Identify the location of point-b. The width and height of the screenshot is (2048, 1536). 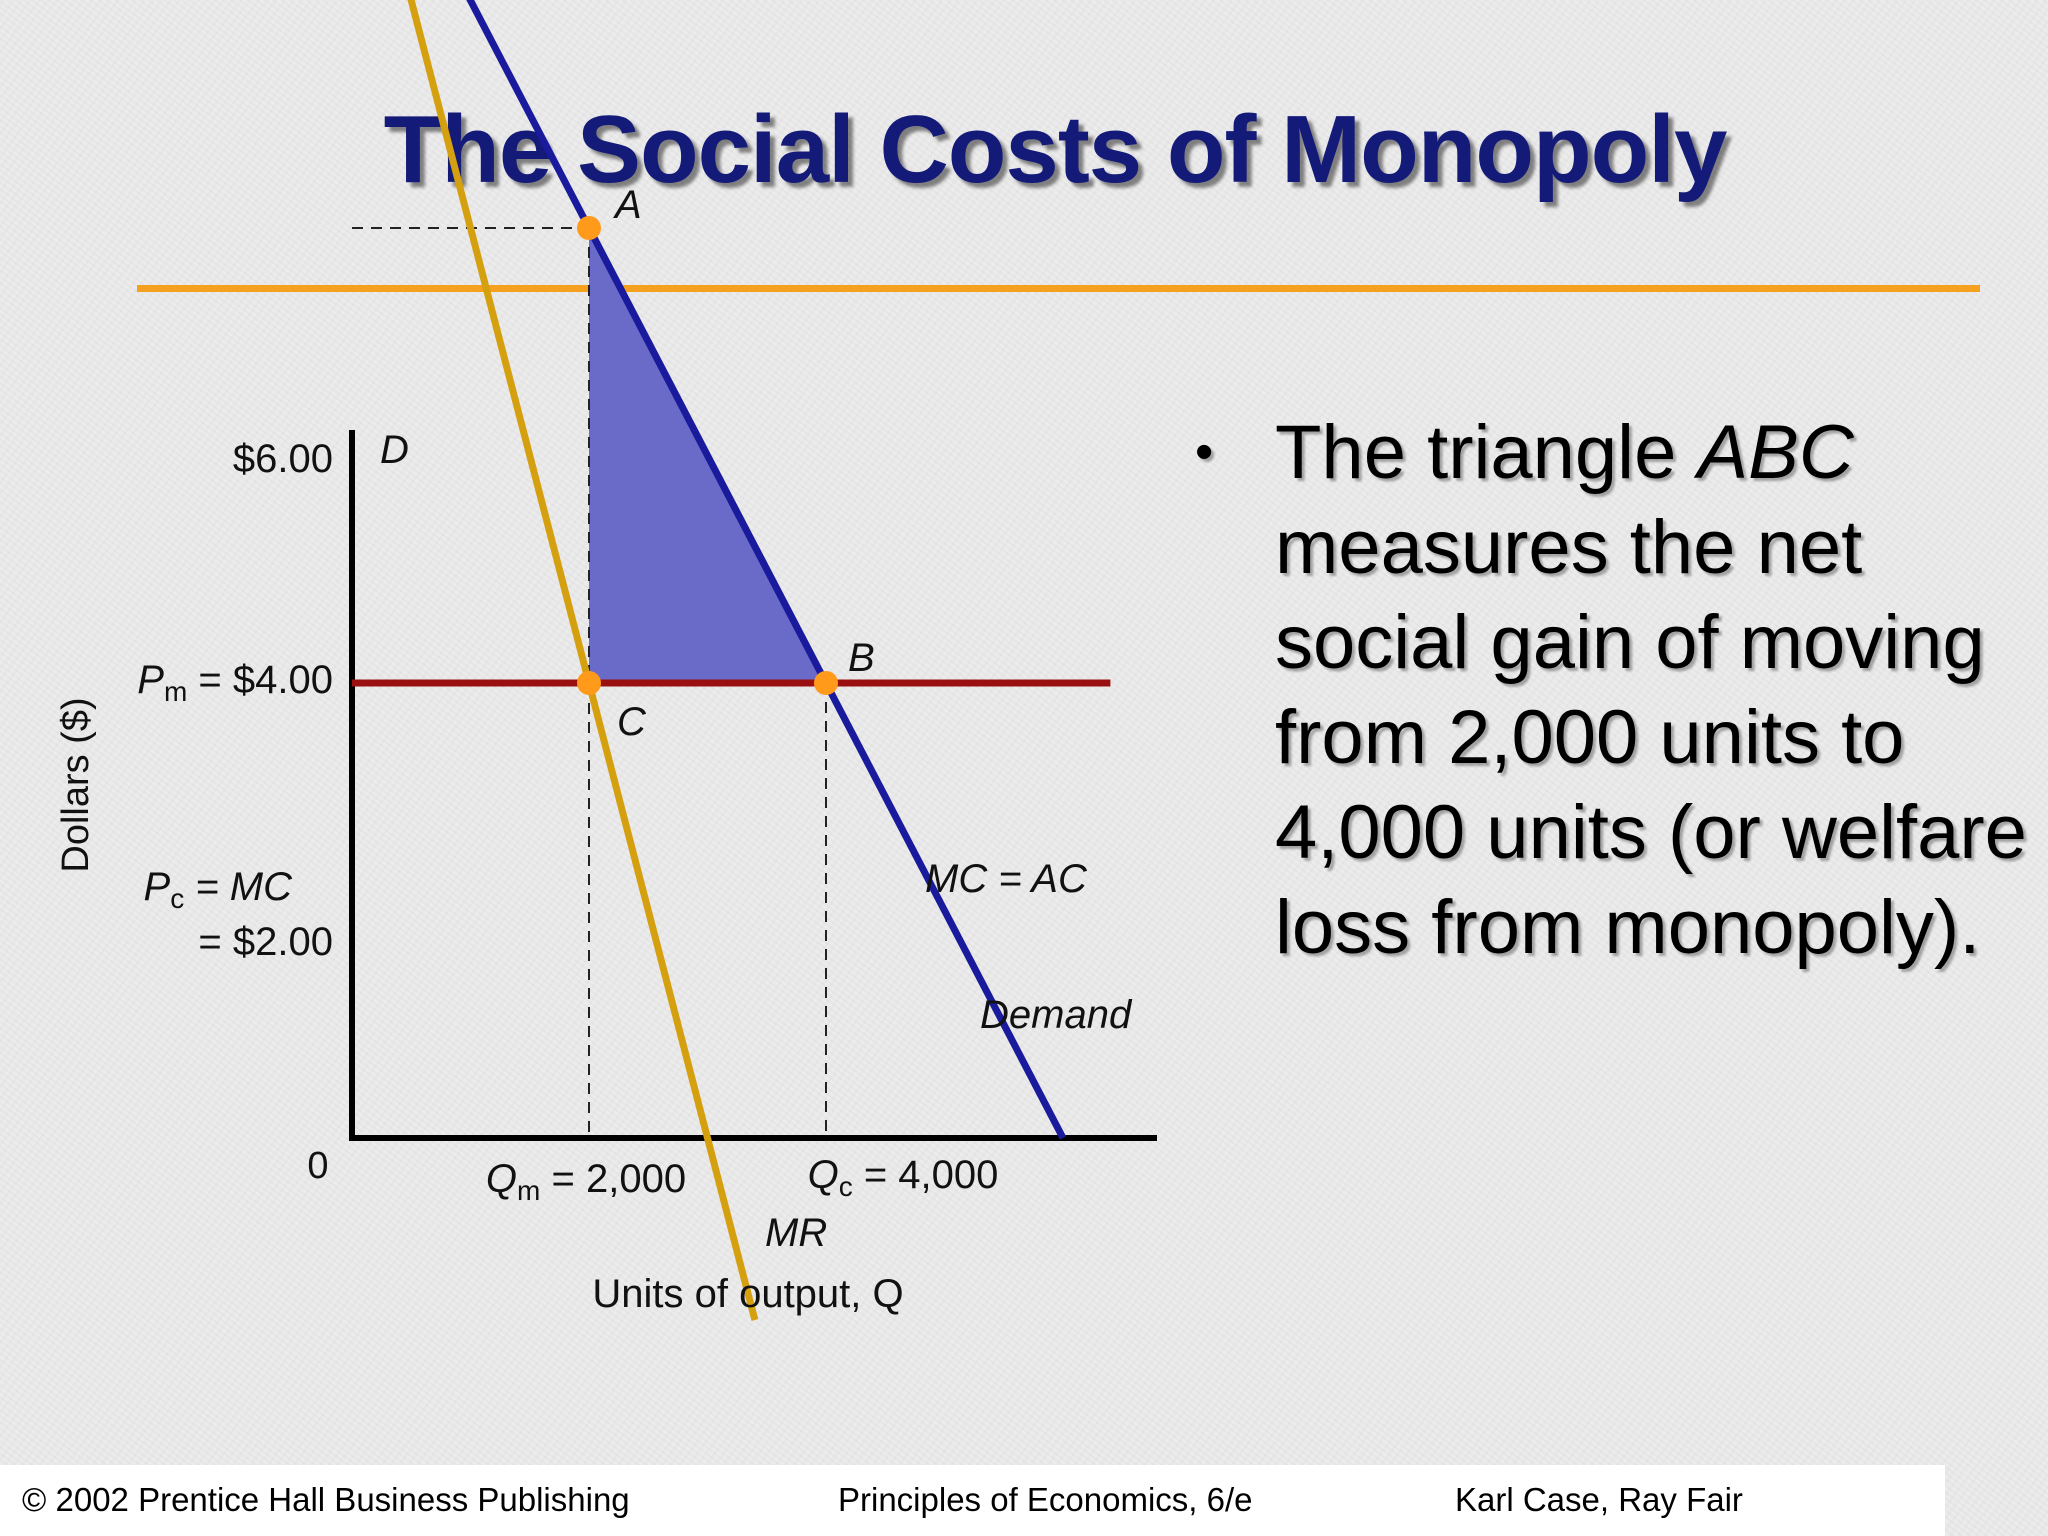
(826, 683).